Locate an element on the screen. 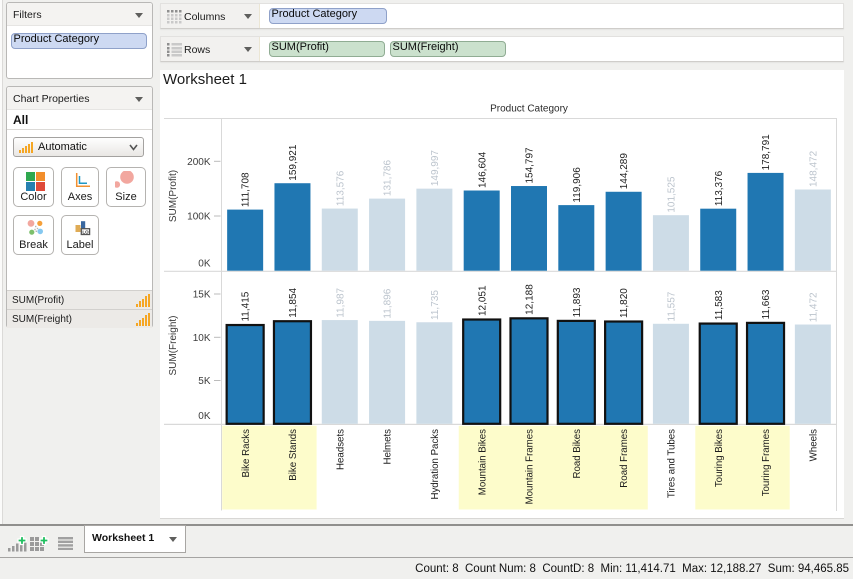 The width and height of the screenshot is (853, 579). svg-text: 100K is located at coordinates (199, 217).